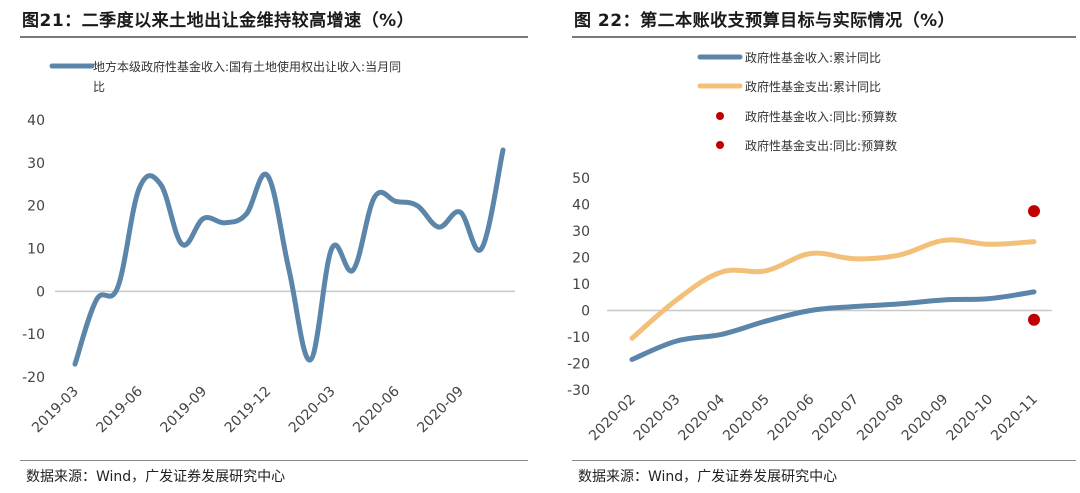 Image resolution: width=1080 pixels, height=493 pixels. I want to click on legend-label: 政府性基金收入:同比:预算数, so click(821, 116).